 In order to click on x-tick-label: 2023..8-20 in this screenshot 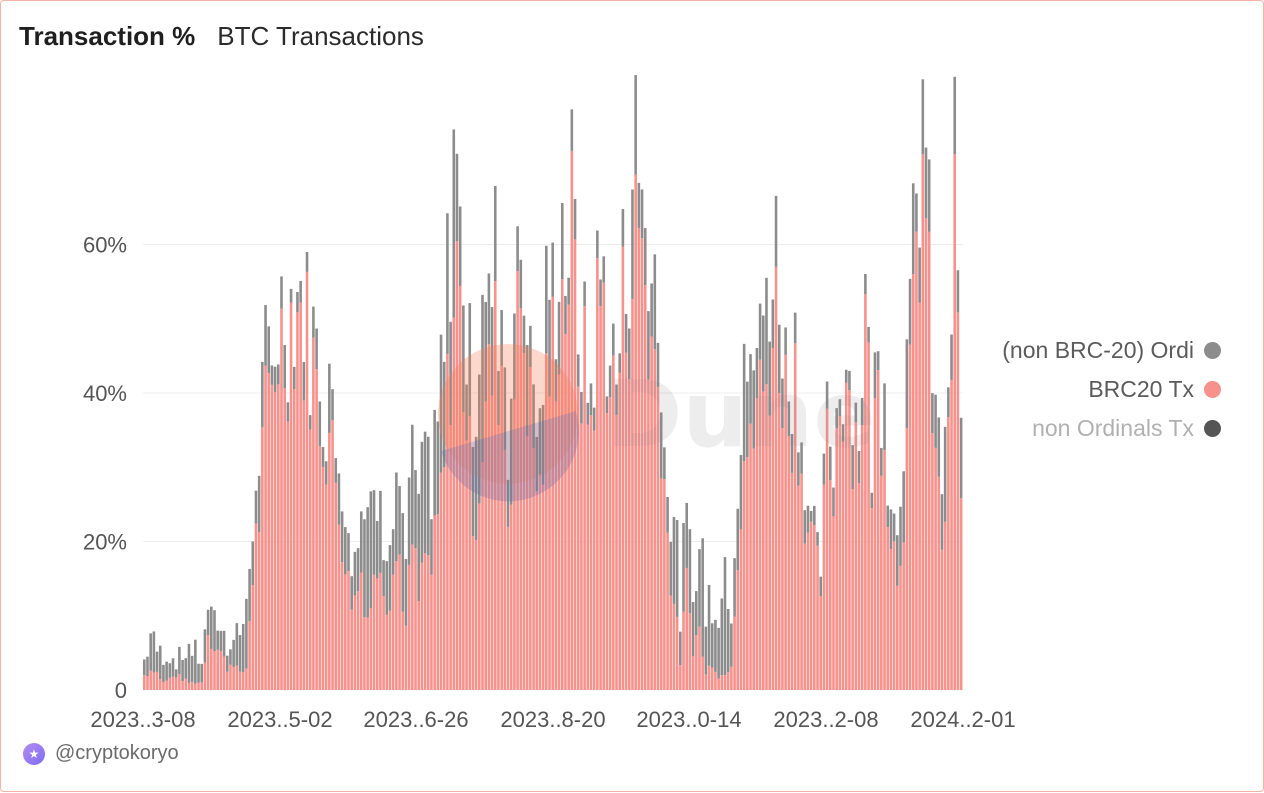, I will do `click(552, 719)`.